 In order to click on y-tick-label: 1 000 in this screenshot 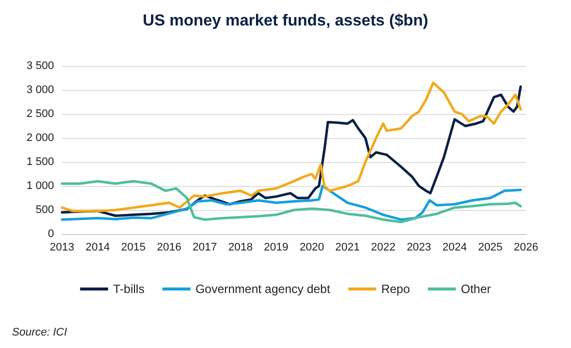, I will do `click(40, 186)`.